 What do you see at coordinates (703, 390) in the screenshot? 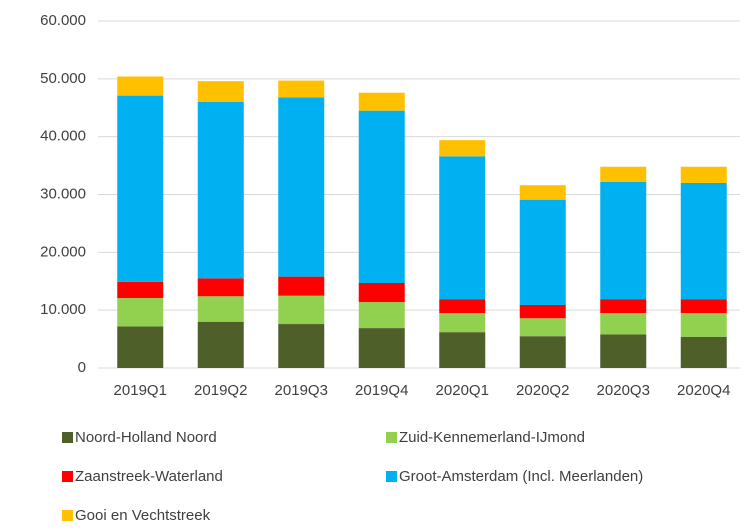
I see `x-tick-label: 2020Q4` at bounding box center [703, 390].